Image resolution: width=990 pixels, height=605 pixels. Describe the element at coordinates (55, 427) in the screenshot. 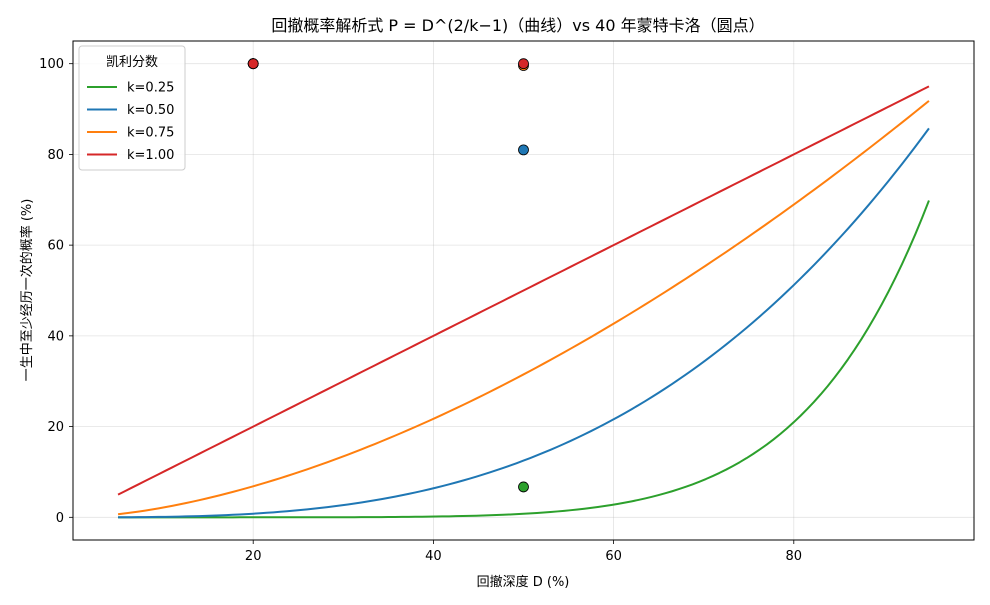

I see `y-tick-label: 20` at that location.